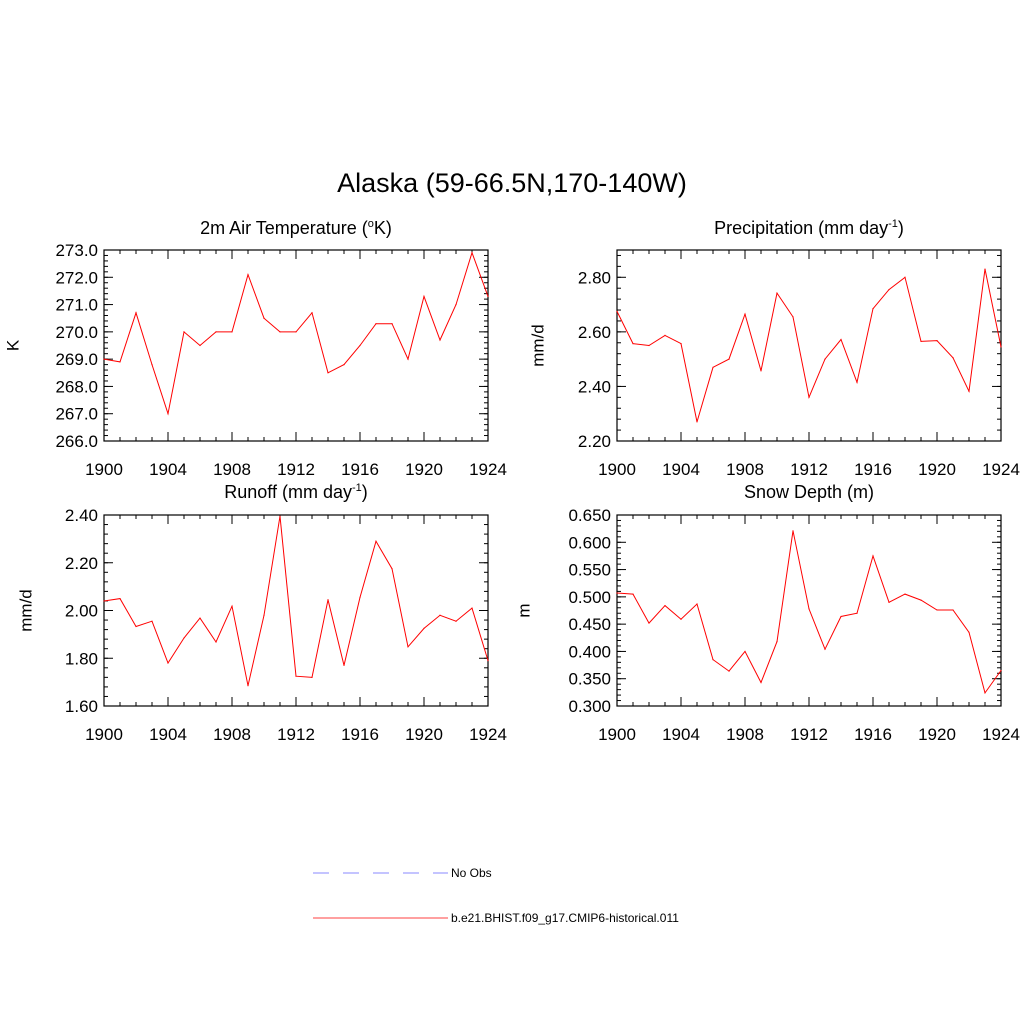 Image resolution: width=1024 pixels, height=1024 pixels. I want to click on panel-title-superscript: -1, so click(356, 488).